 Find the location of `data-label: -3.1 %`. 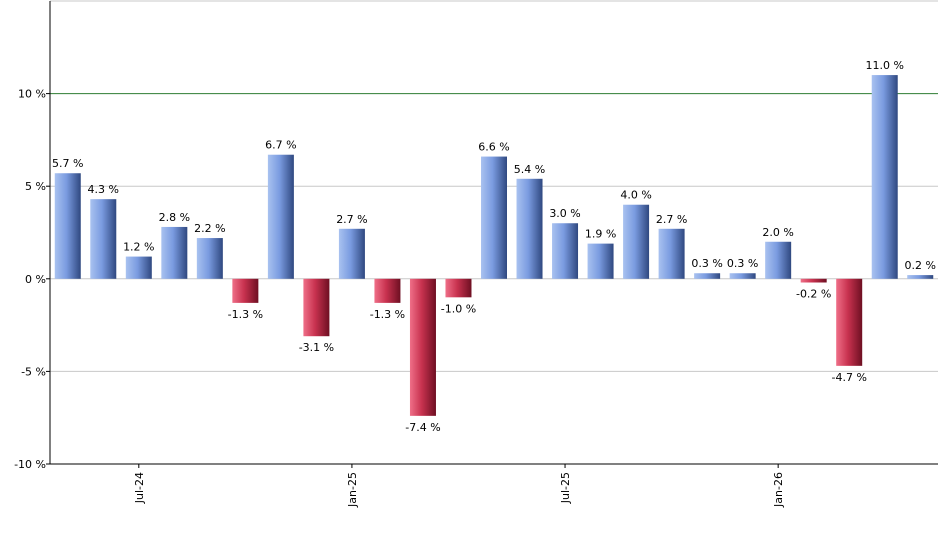

data-label: -3.1 % is located at coordinates (316, 347).